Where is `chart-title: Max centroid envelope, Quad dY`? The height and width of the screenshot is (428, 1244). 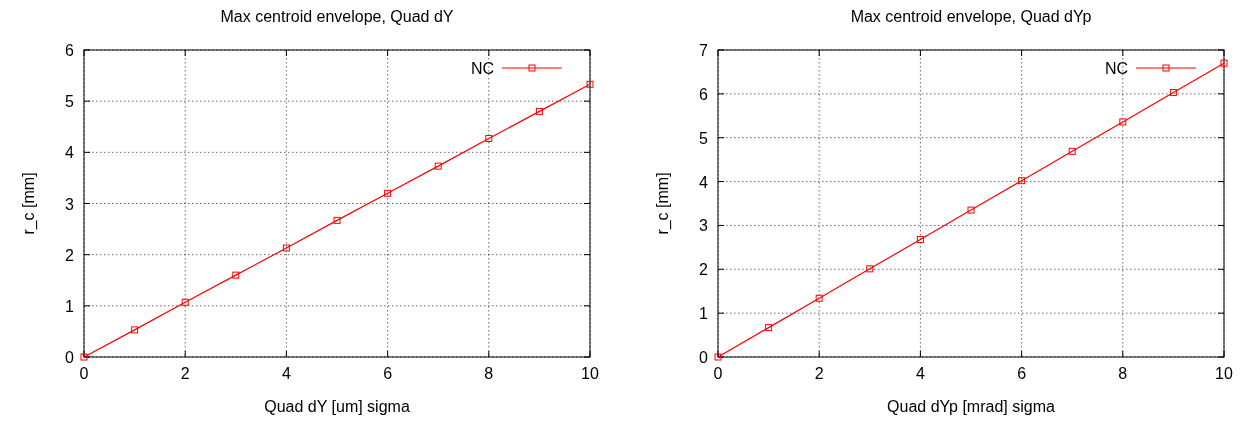
chart-title: Max centroid envelope, Quad dY is located at coordinates (337, 16).